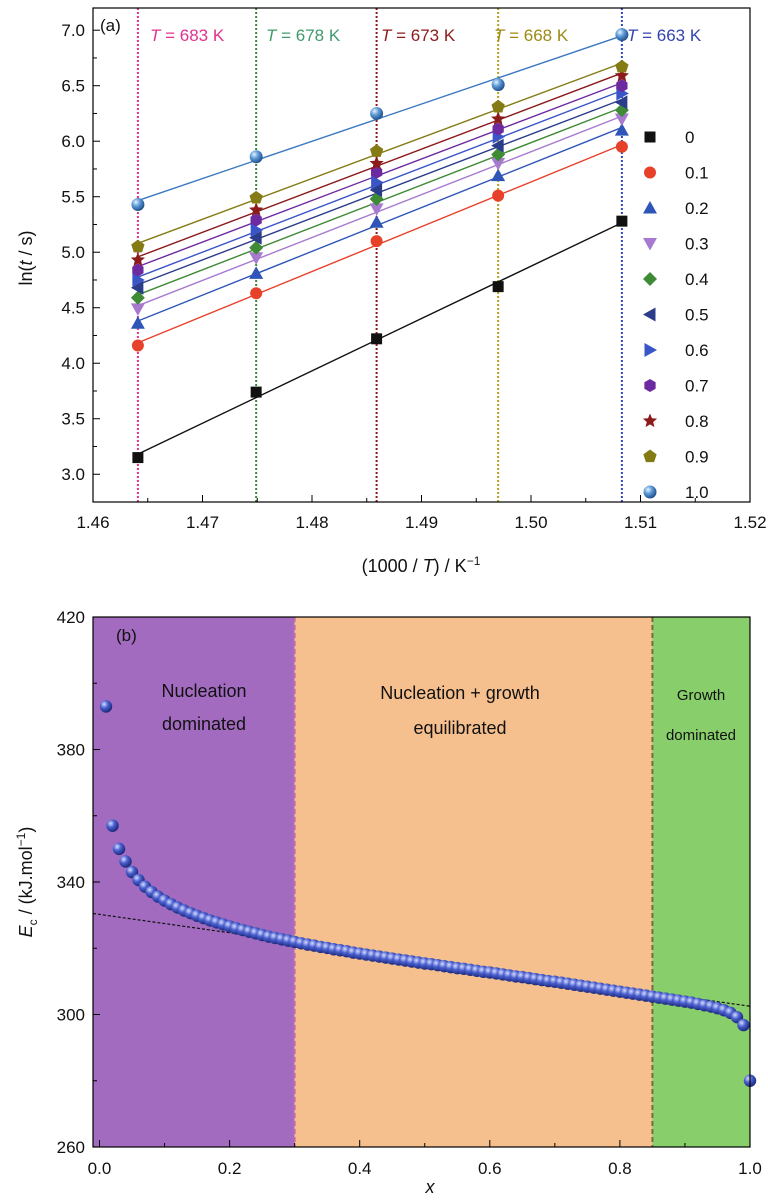 The image size is (768, 1202). I want to click on y-axis: 260 300 340 380 420, so click(78, 882).